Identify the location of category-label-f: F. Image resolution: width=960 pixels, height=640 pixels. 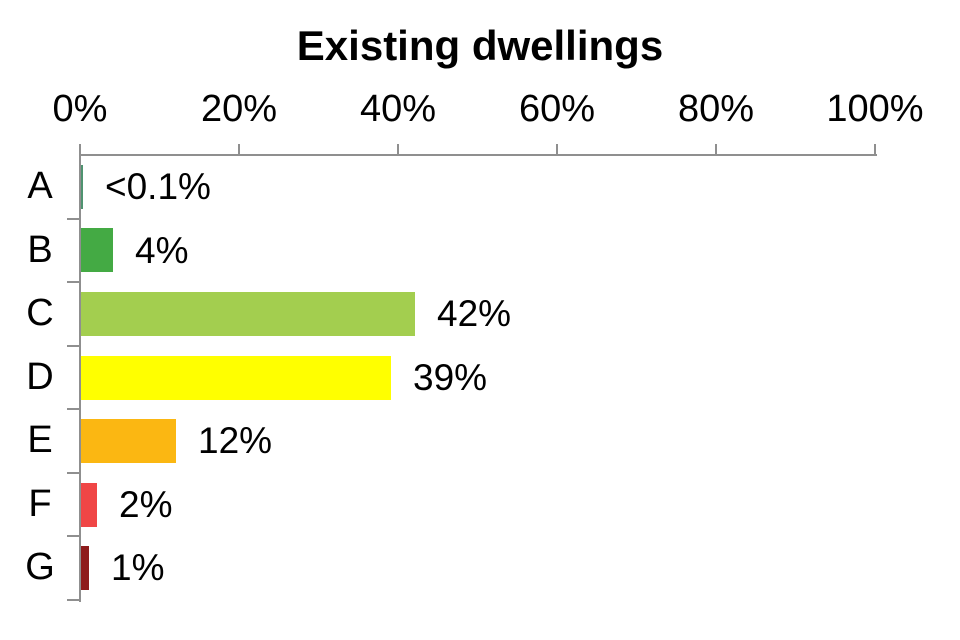
(40, 503).